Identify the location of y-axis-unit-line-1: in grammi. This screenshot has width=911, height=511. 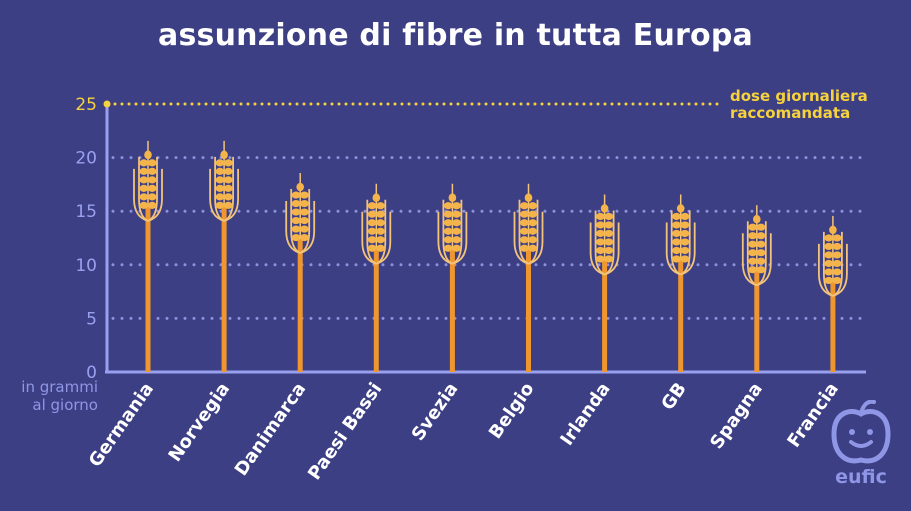
(59, 387).